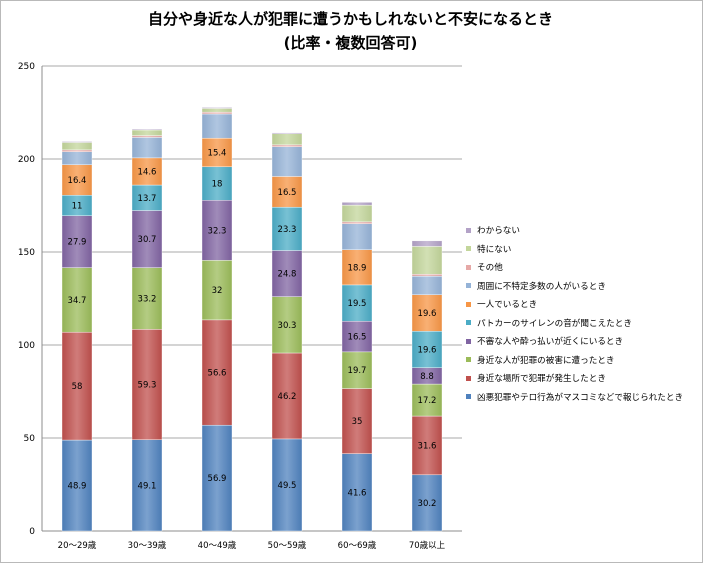 The image size is (703, 563). I want to click on data-label: 30.3, so click(287, 326).